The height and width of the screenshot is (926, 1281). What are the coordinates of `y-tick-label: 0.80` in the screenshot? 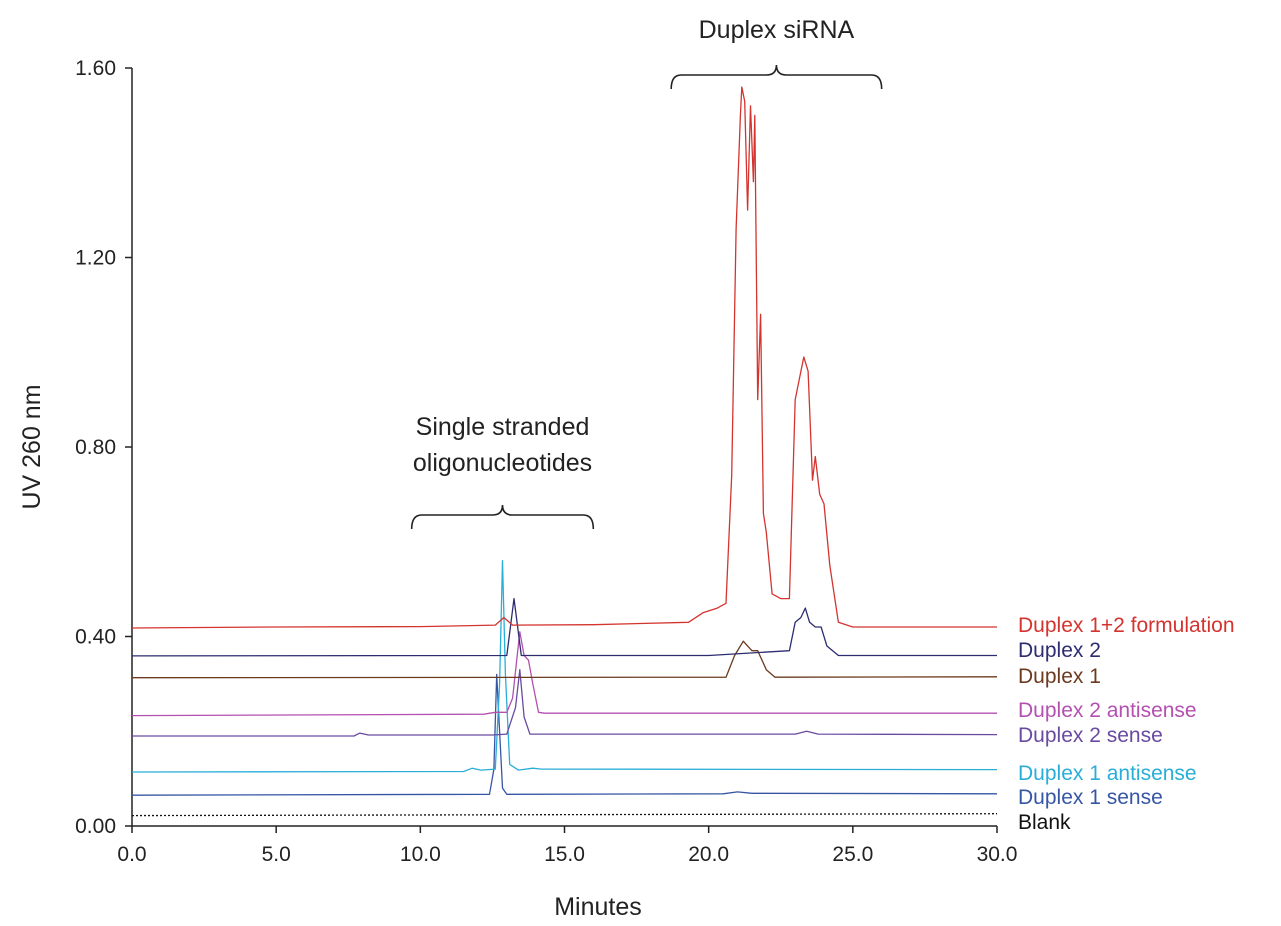 It's located at (95, 447).